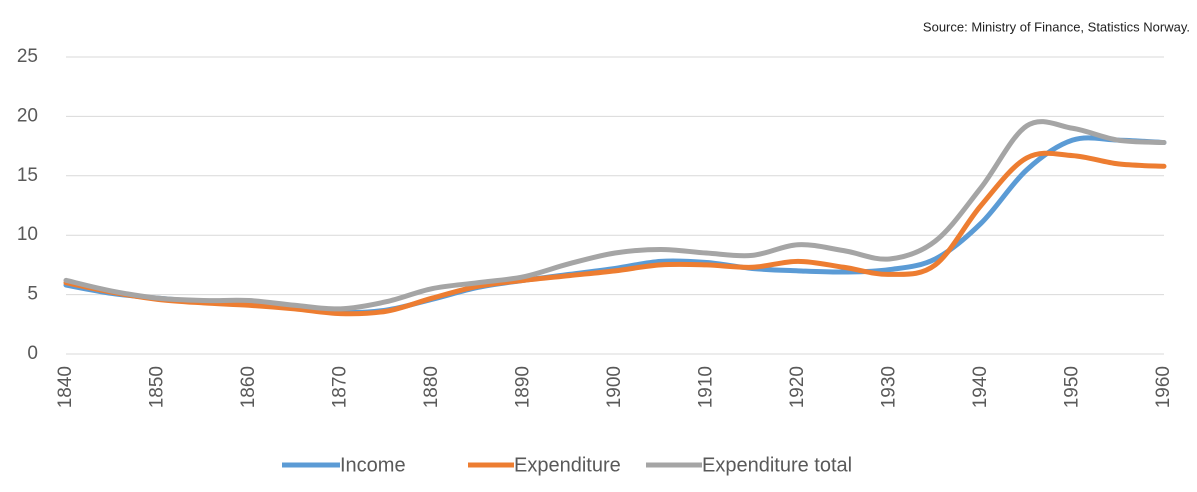  Describe the element at coordinates (797, 387) in the screenshot. I see `x-tick-label: 1920` at that location.